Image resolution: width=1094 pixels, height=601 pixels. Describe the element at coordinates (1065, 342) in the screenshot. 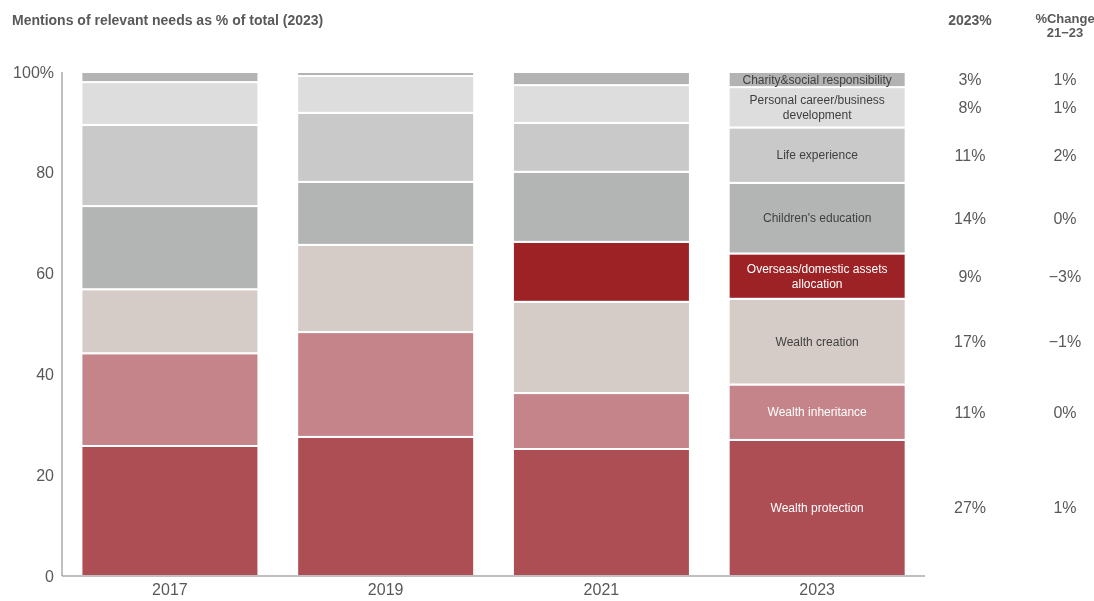

I see `text: −1%` at that location.